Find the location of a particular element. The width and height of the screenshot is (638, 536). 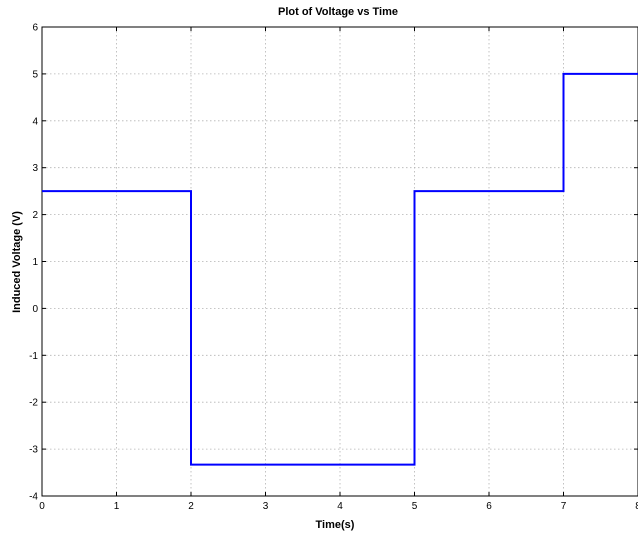

x-tick-label: 2 is located at coordinates (191, 506).